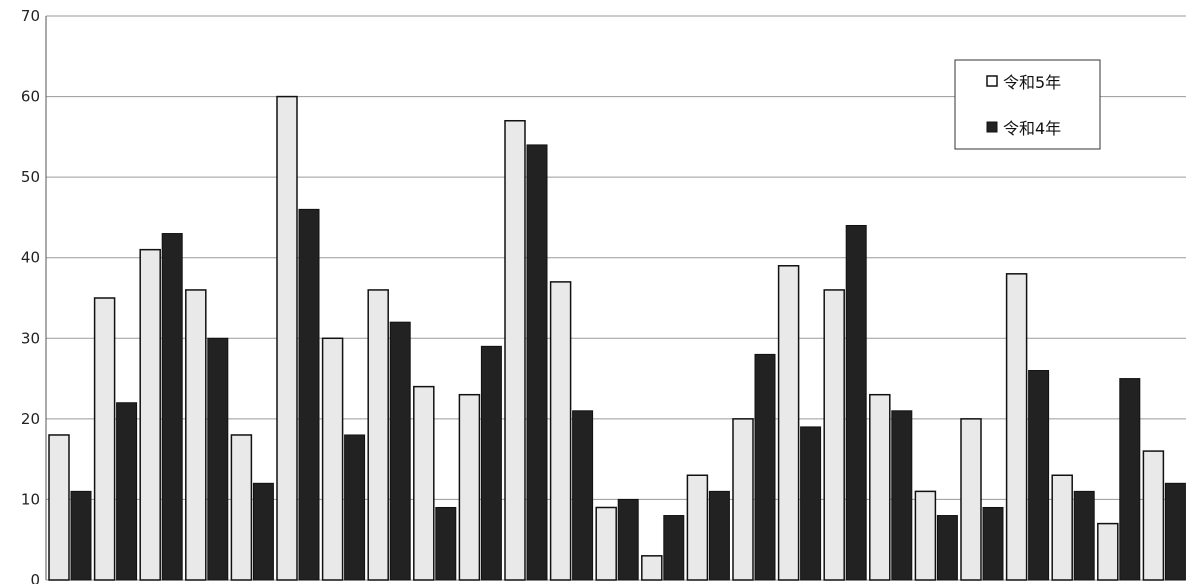 The height and width of the screenshot is (584, 1186). I want to click on y-tick-label: 60, so click(30, 97).